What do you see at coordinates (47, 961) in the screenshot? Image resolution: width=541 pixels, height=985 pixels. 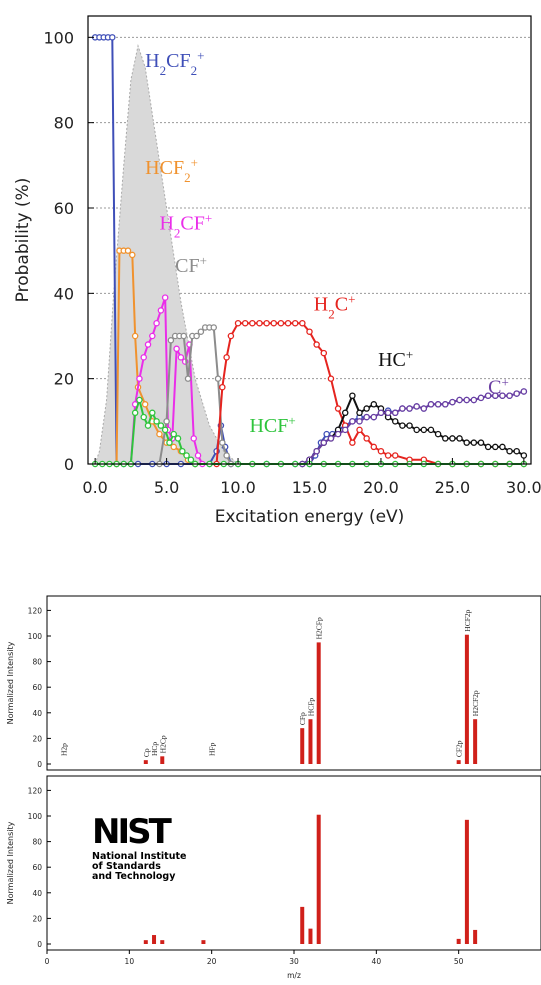 I see `x-tick-label: 0` at bounding box center [47, 961].